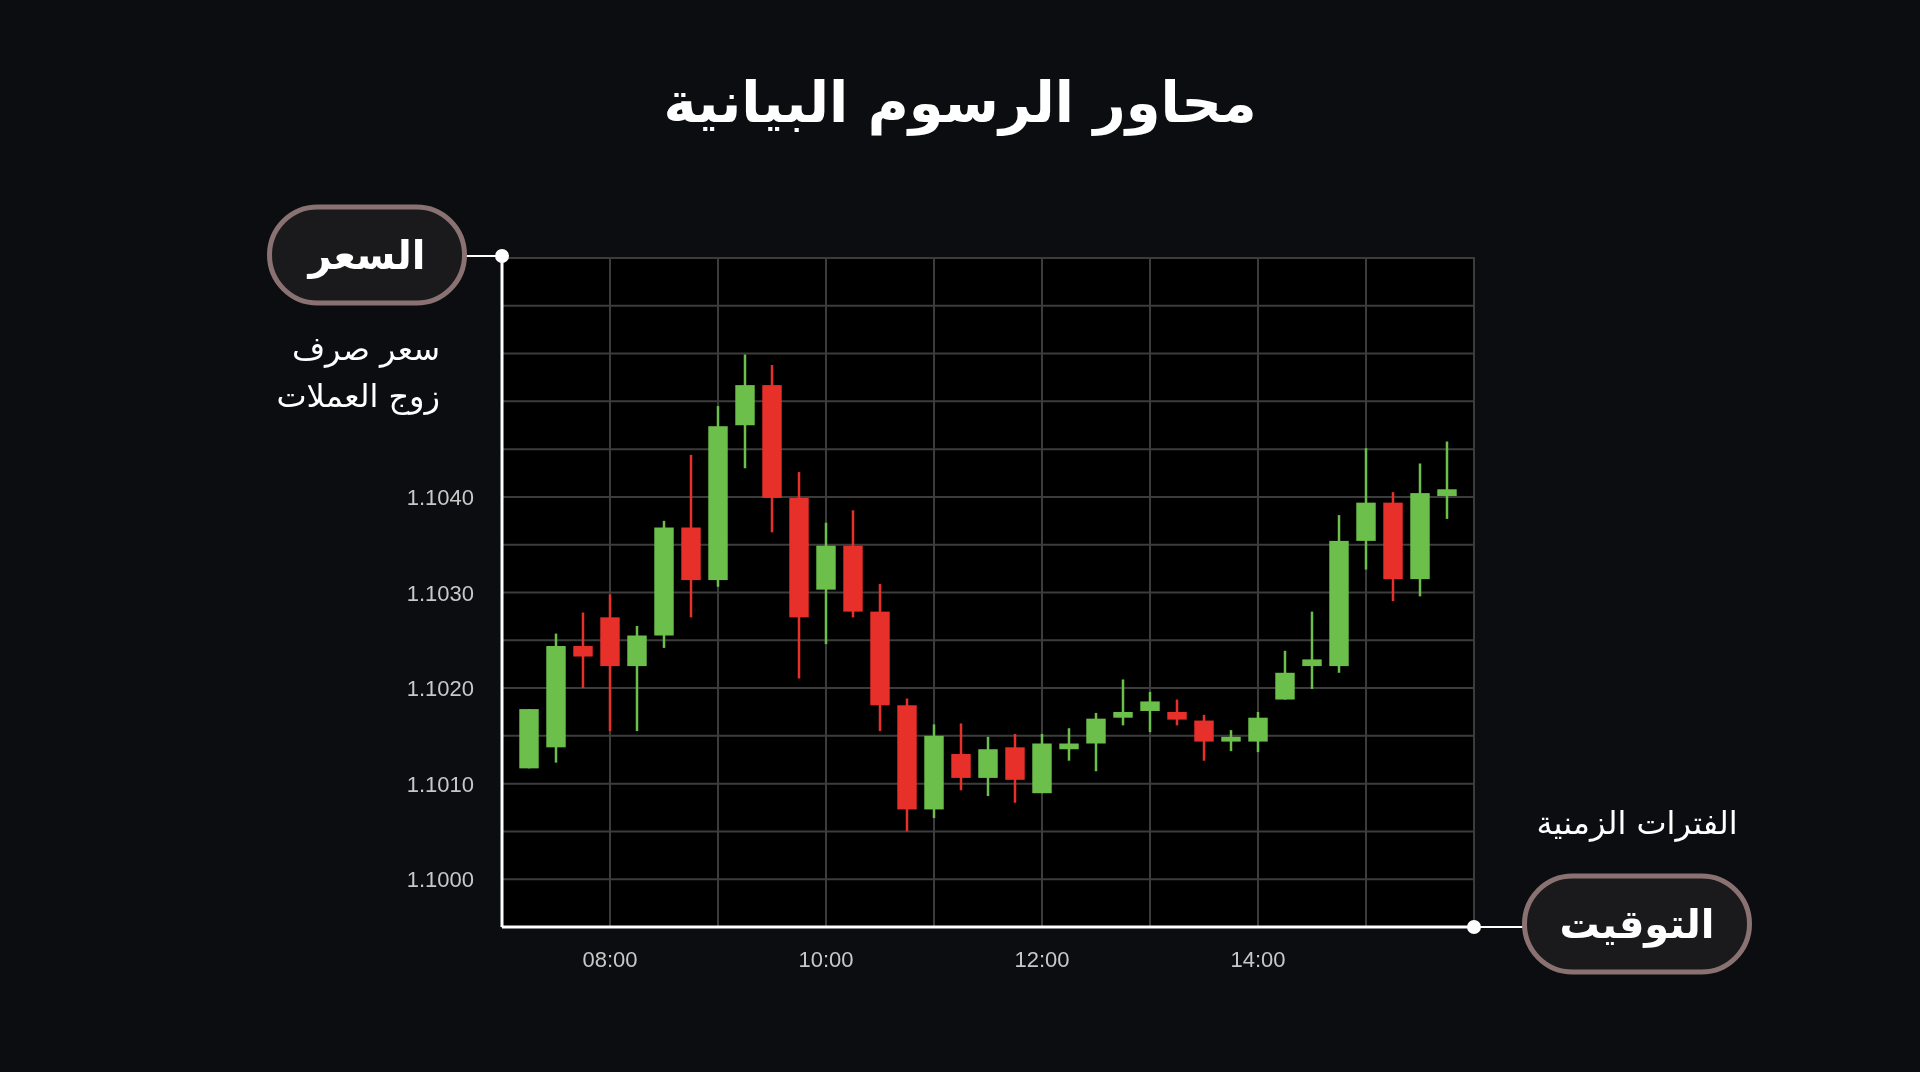 This screenshot has height=1072, width=1920. I want to click on text: الفترات الزمنية, so click(1637, 823).